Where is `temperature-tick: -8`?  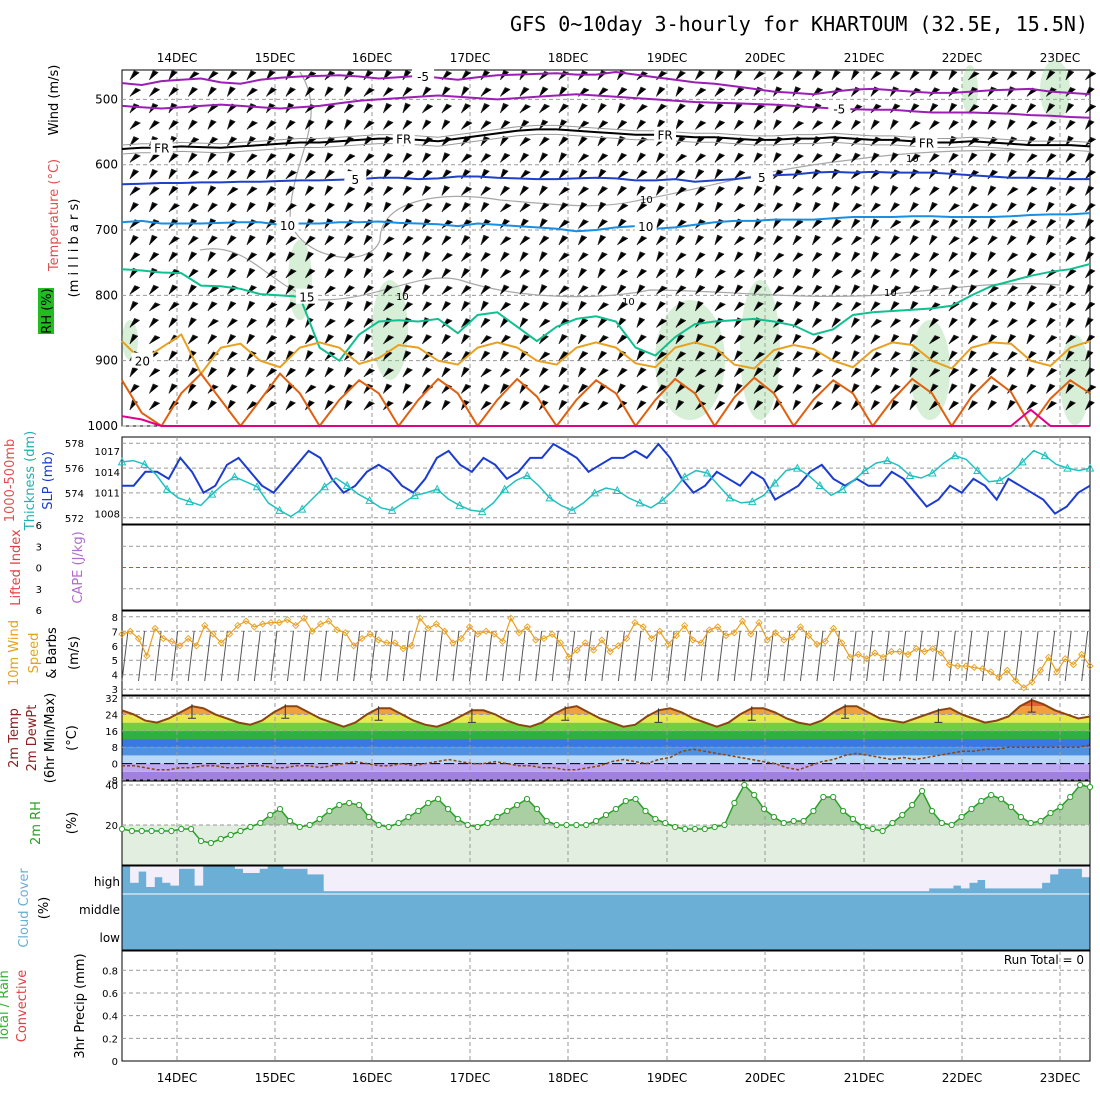
temperature-tick: -8 is located at coordinates (113, 781).